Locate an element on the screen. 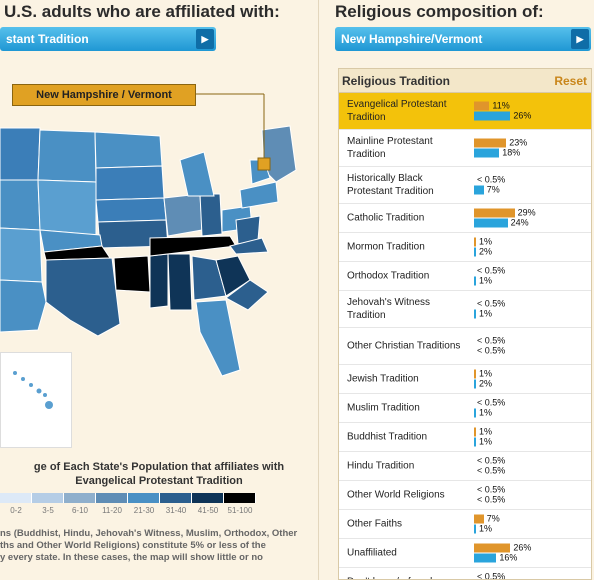  tradition-row: Buddhist Tradition 1% 1% is located at coordinates (465, 437).